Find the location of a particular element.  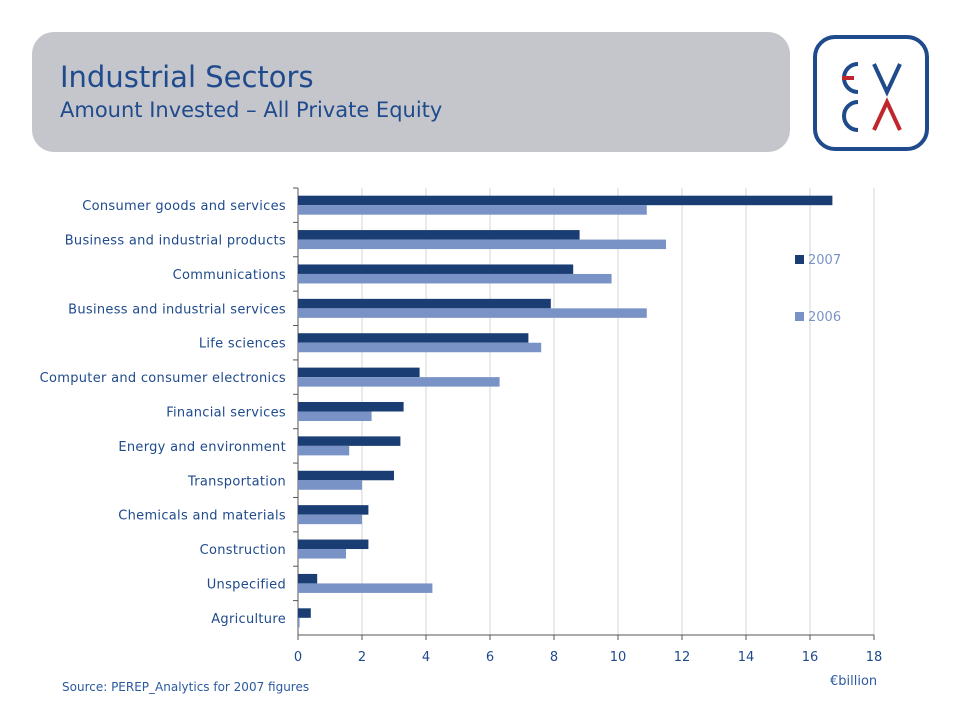

x-tick-label: 10 is located at coordinates (618, 657).